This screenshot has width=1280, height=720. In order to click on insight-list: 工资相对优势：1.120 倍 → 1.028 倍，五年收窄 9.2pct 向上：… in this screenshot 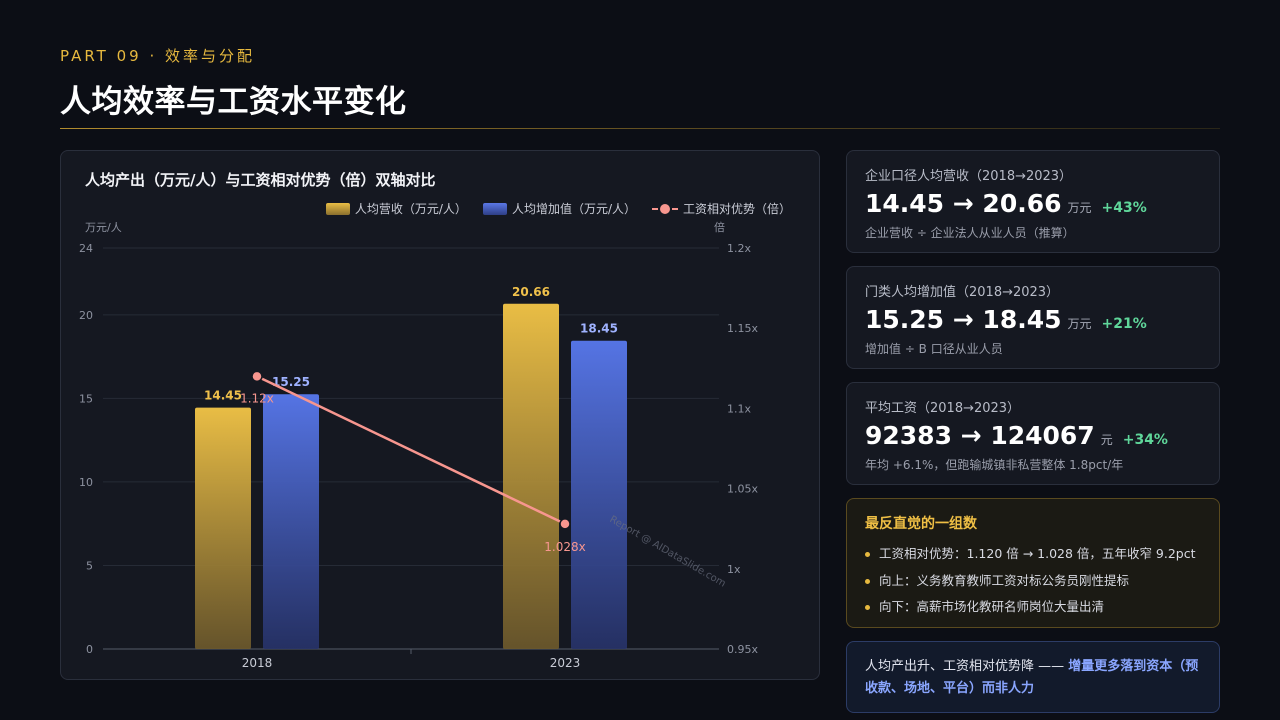, I will do `click(1033, 581)`.